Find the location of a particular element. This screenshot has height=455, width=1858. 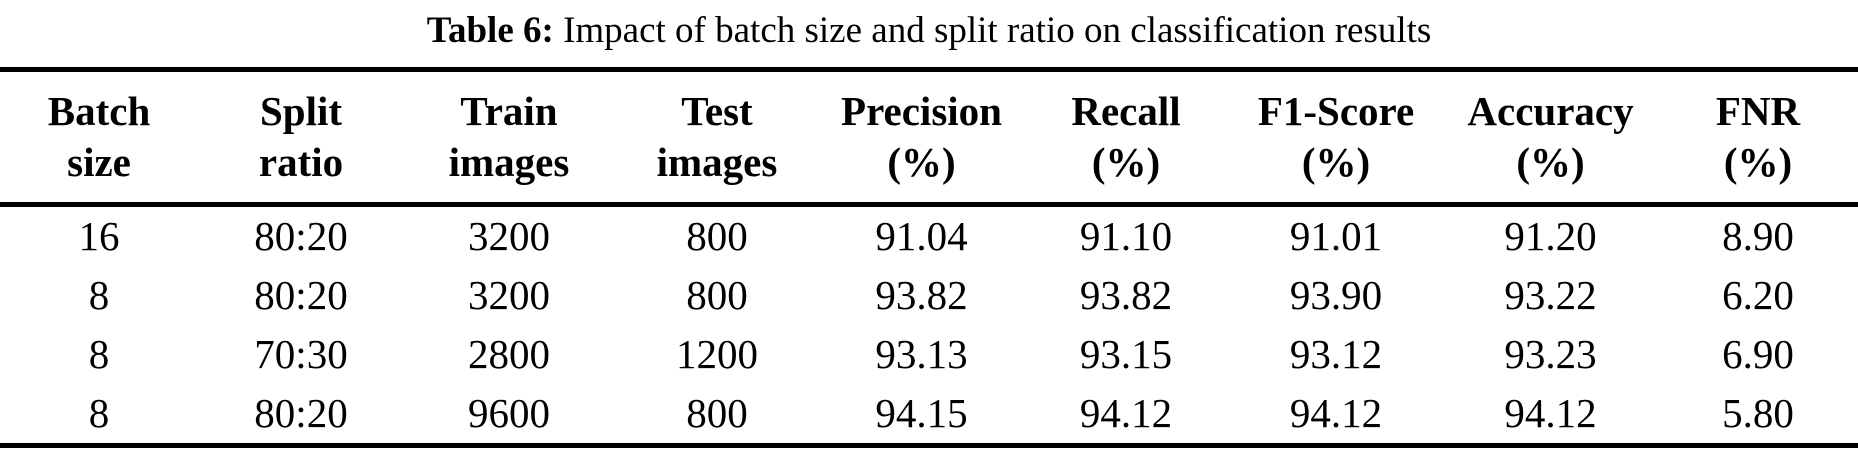

col-header-label: Test is located at coordinates (717, 111).